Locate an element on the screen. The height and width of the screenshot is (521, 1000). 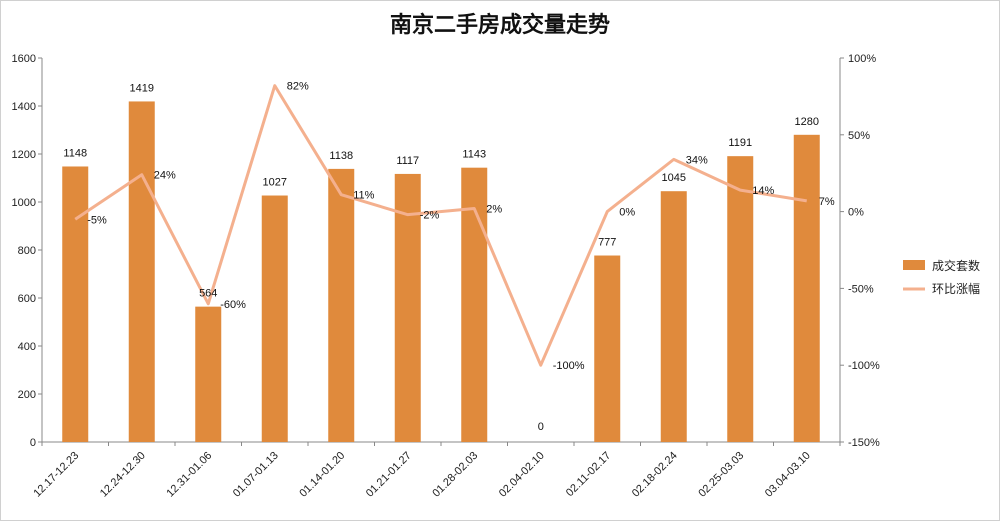
bar-data-label: 0 is located at coordinates (541, 427).